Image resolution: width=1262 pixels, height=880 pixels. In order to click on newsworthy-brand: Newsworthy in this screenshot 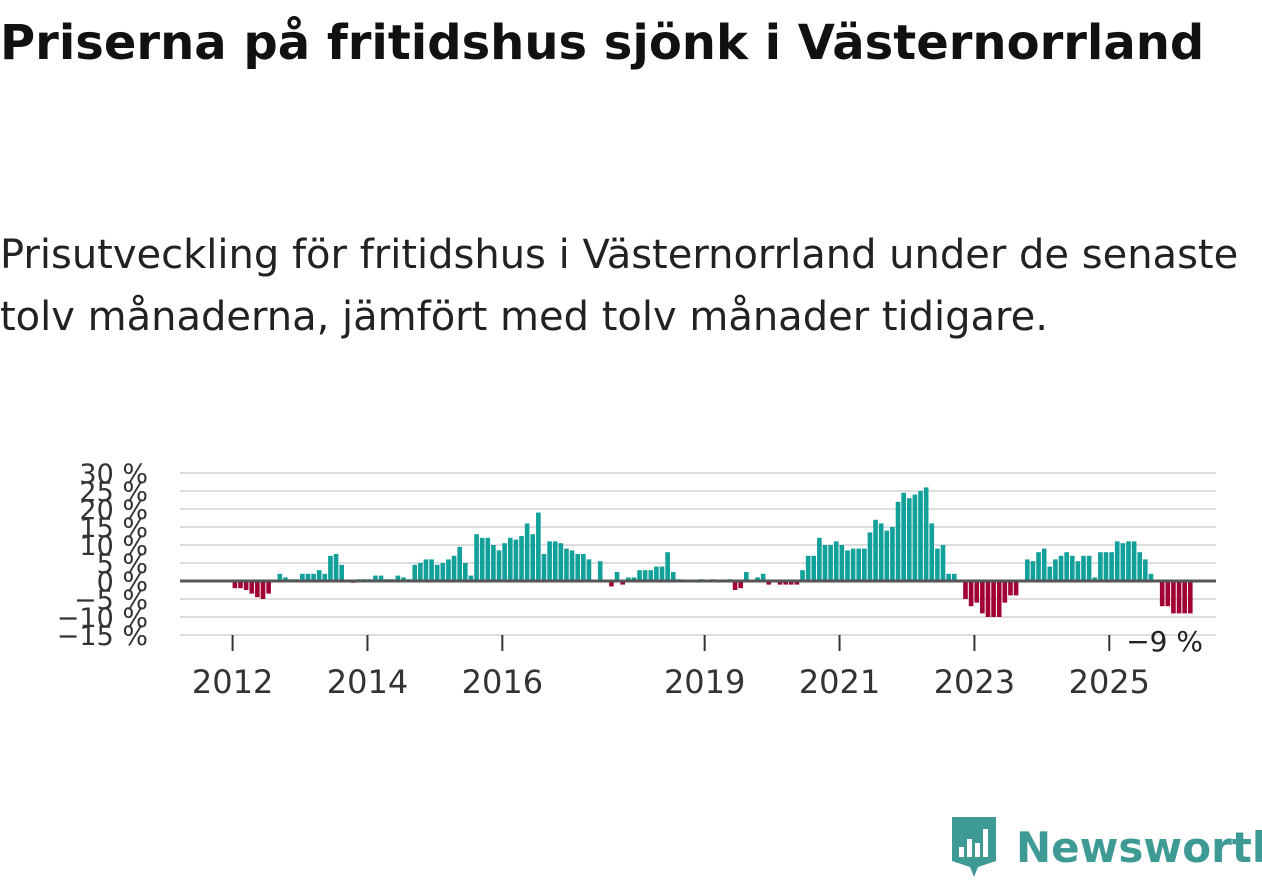, I will do `click(1105, 847)`.